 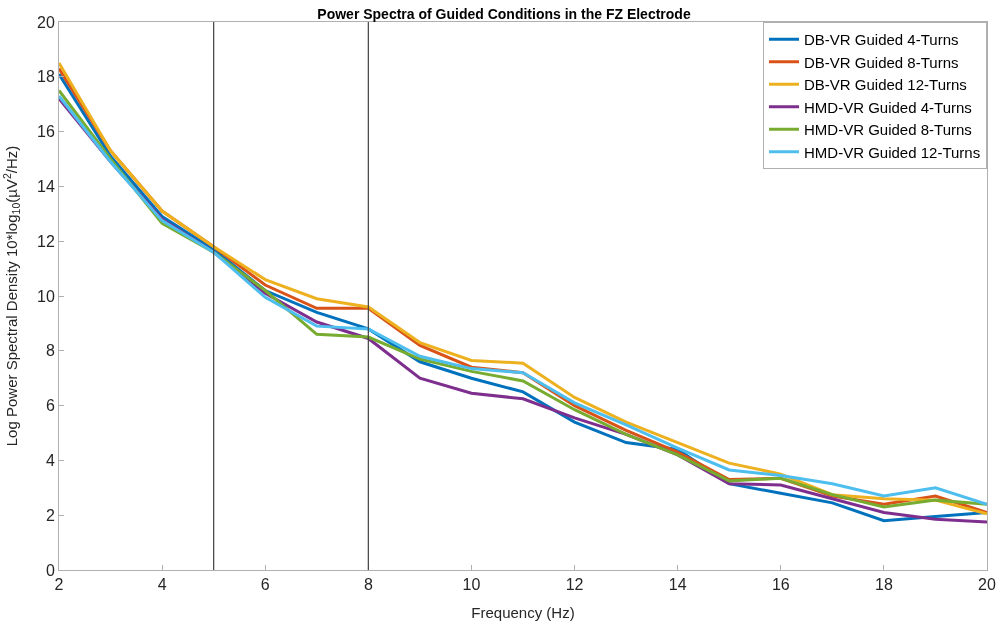 What do you see at coordinates (504, 14) in the screenshot?
I see `chart-title: Power Spectra of Guided Conditions in the FZ Electrode` at bounding box center [504, 14].